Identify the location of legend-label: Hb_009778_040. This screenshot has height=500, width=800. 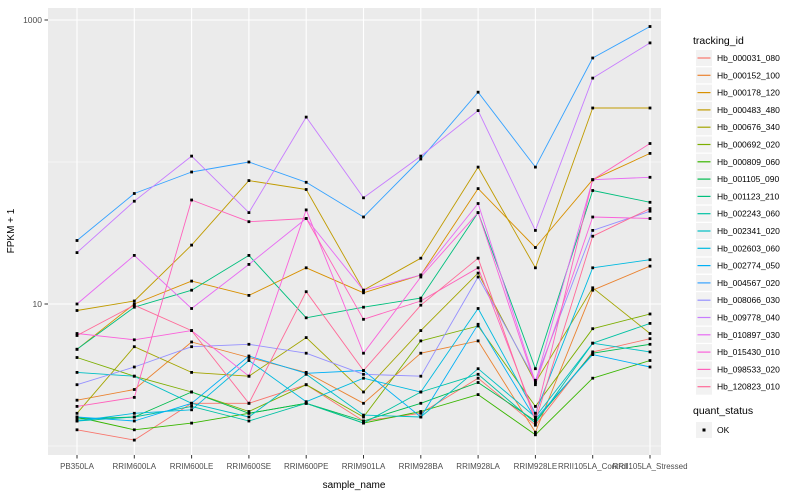
(748, 318).